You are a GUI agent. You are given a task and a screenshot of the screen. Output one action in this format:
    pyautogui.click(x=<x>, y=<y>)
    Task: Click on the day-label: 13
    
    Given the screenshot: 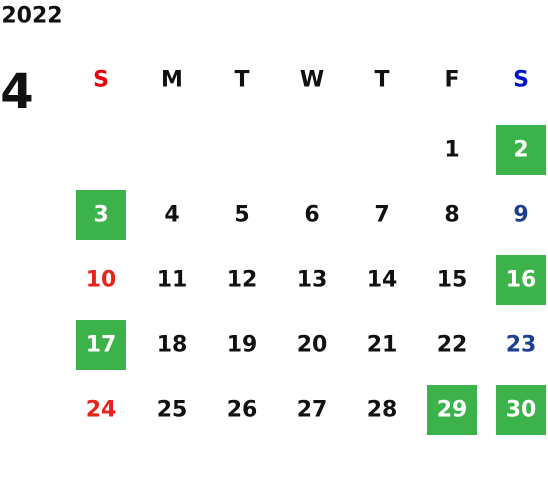 What is the action you would take?
    pyautogui.click(x=312, y=280)
    